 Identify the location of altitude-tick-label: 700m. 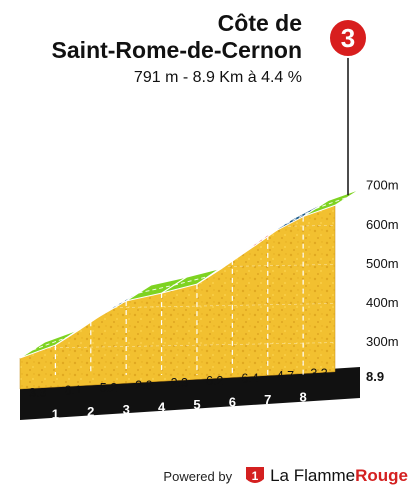
(382, 185).